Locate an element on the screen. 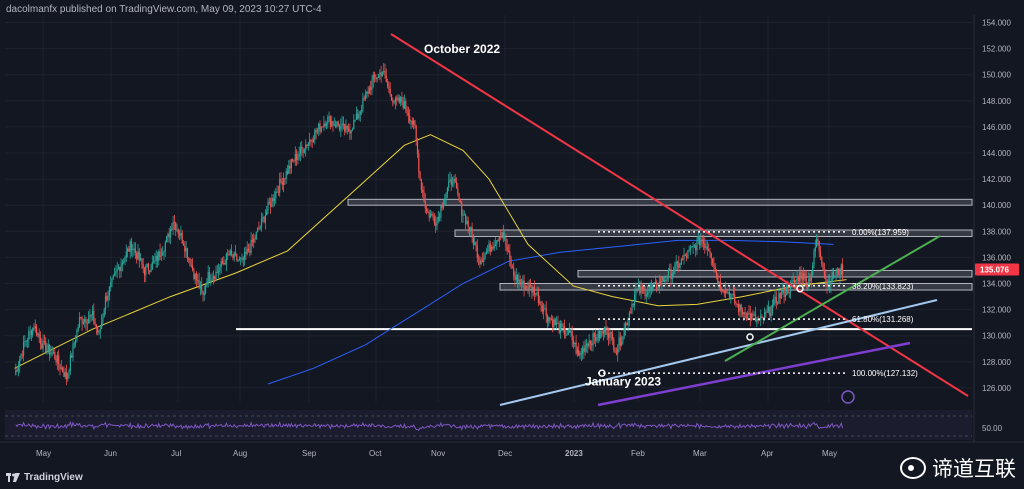 This screenshot has height=489, width=1024. channel-purple-line is located at coordinates (754, 374).